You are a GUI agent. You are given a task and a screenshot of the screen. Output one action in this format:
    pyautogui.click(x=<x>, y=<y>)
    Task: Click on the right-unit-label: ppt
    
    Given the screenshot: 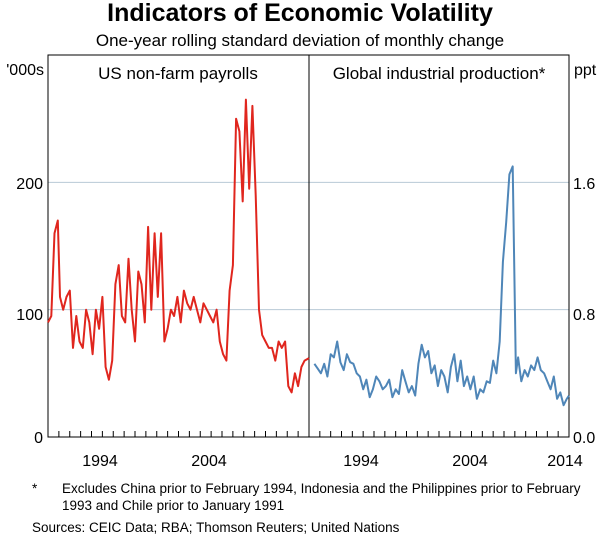 What is the action you would take?
    pyautogui.click(x=585, y=70)
    